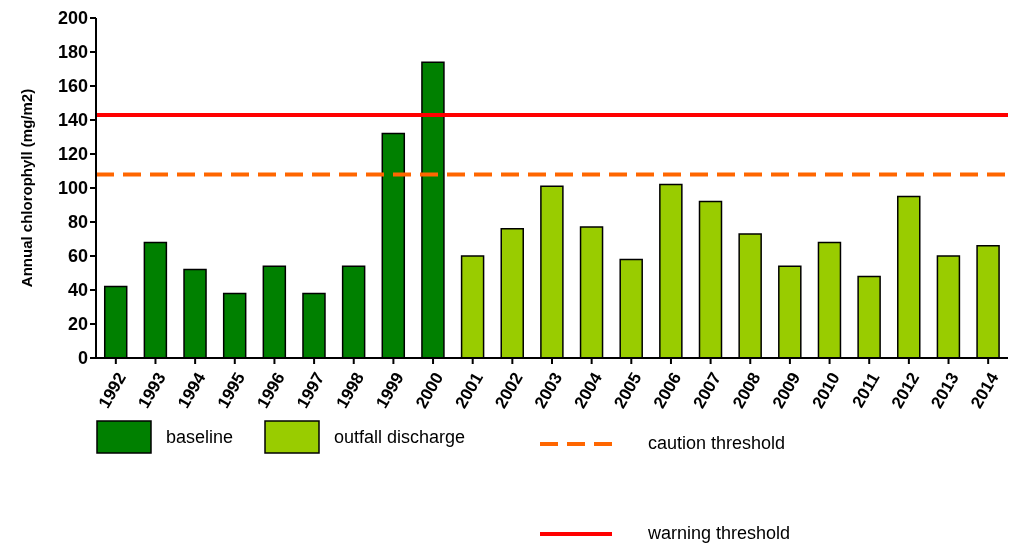 This screenshot has width=1016, height=543. What do you see at coordinates (77, 324) in the screenshot?
I see `y-tick-label: 20` at bounding box center [77, 324].